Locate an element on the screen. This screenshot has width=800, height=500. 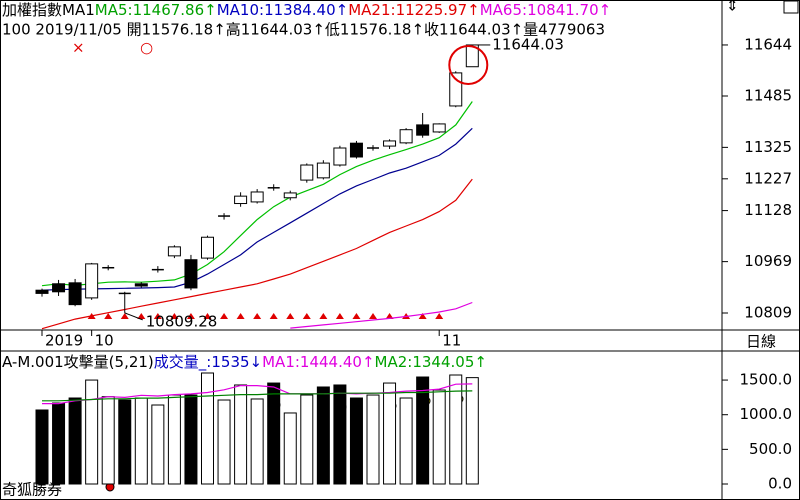
y-tick-label: 11325 is located at coordinates (768, 147).